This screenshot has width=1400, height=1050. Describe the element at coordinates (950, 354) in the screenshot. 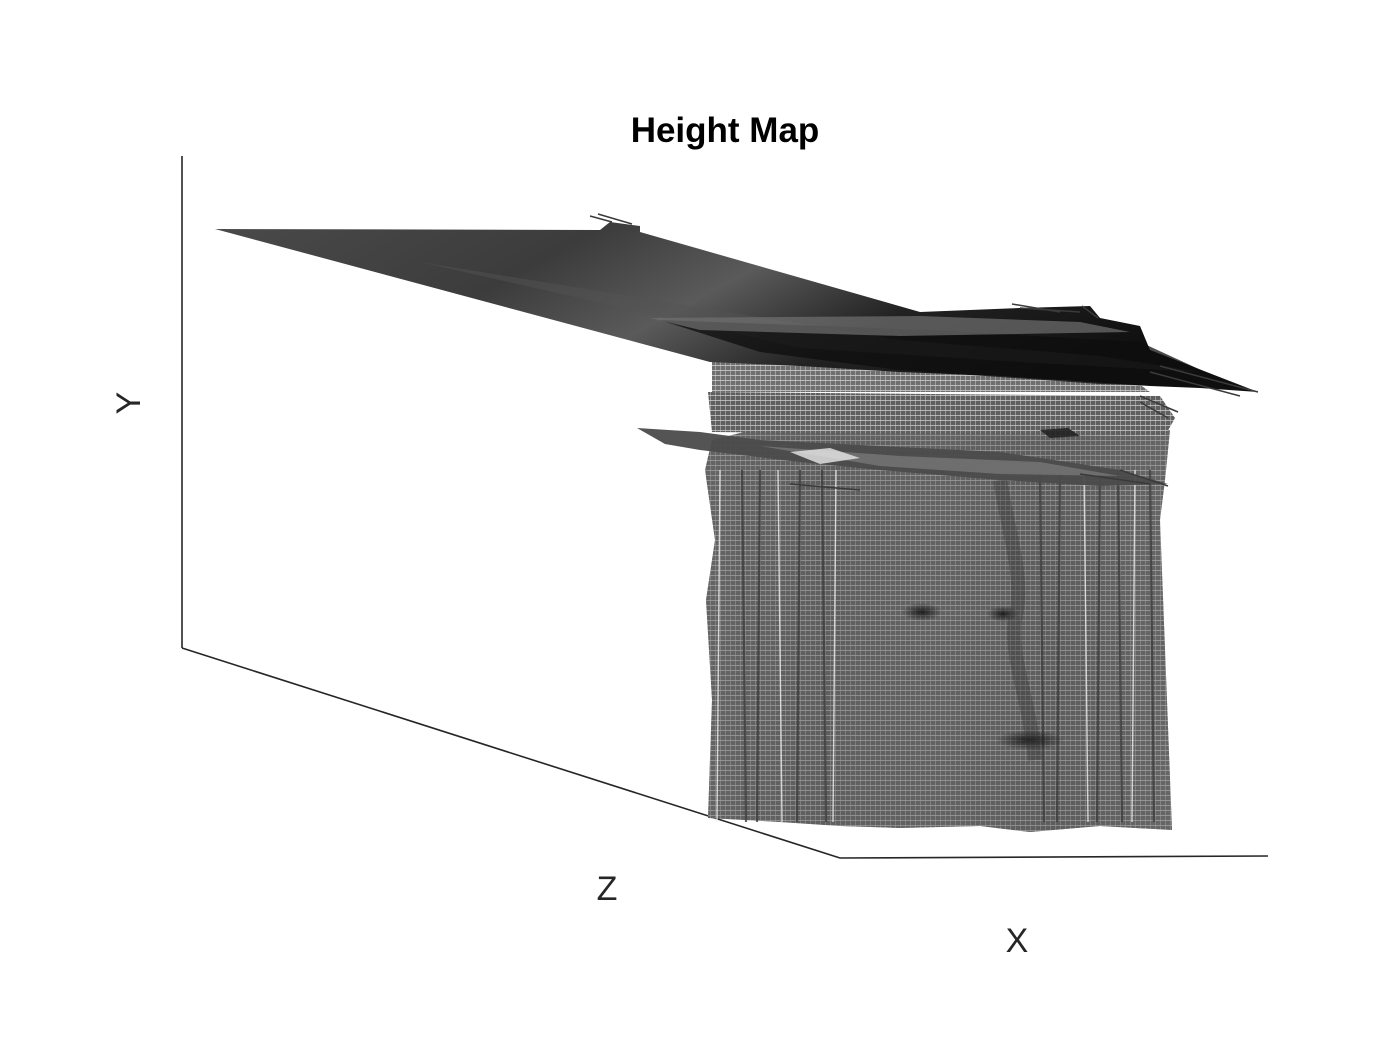

I see `surface-top-sheet-dark` at that location.